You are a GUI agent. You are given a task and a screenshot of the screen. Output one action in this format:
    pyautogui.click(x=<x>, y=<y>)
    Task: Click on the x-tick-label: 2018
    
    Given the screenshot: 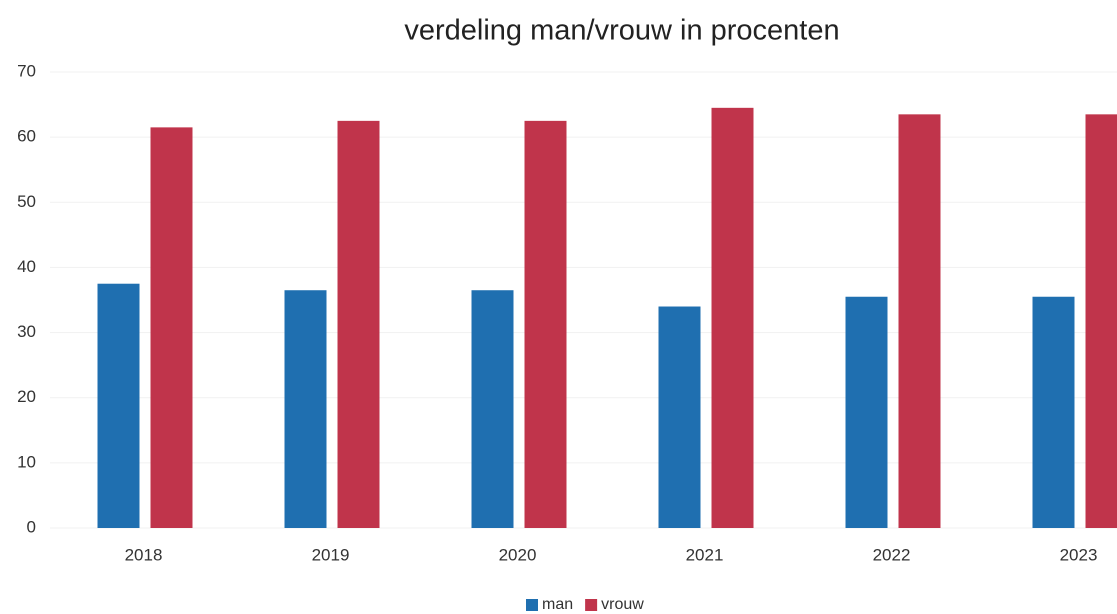 What is the action you would take?
    pyautogui.click(x=144, y=554)
    